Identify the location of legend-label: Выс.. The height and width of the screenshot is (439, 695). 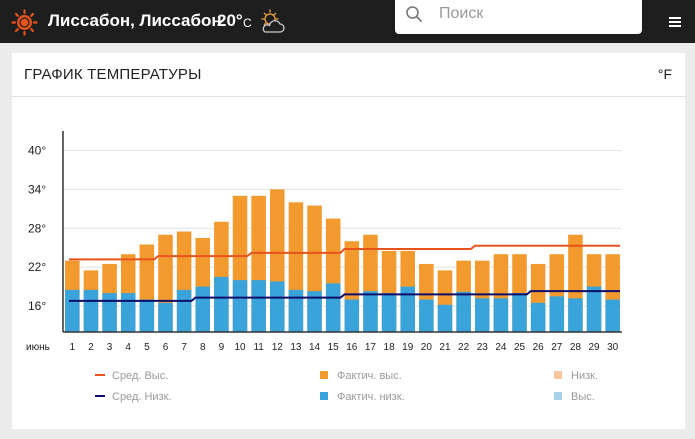
(583, 397).